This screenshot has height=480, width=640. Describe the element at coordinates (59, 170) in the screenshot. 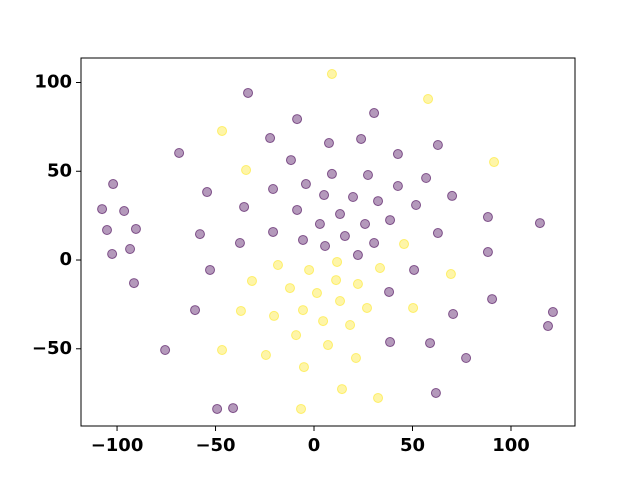

I see `y-tick-label: 50` at that location.